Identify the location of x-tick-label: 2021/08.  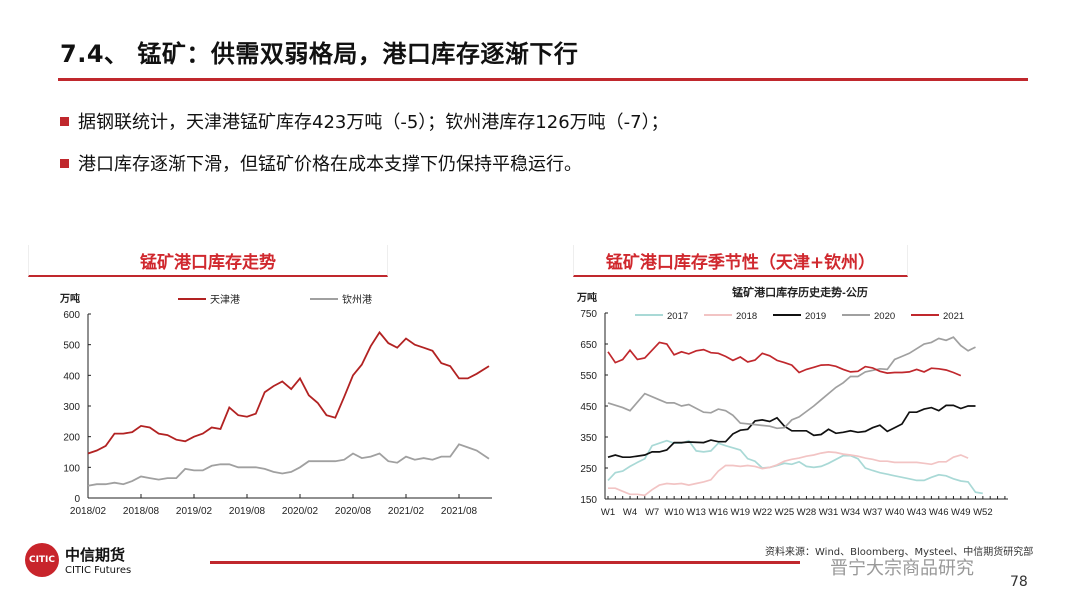
(459, 511).